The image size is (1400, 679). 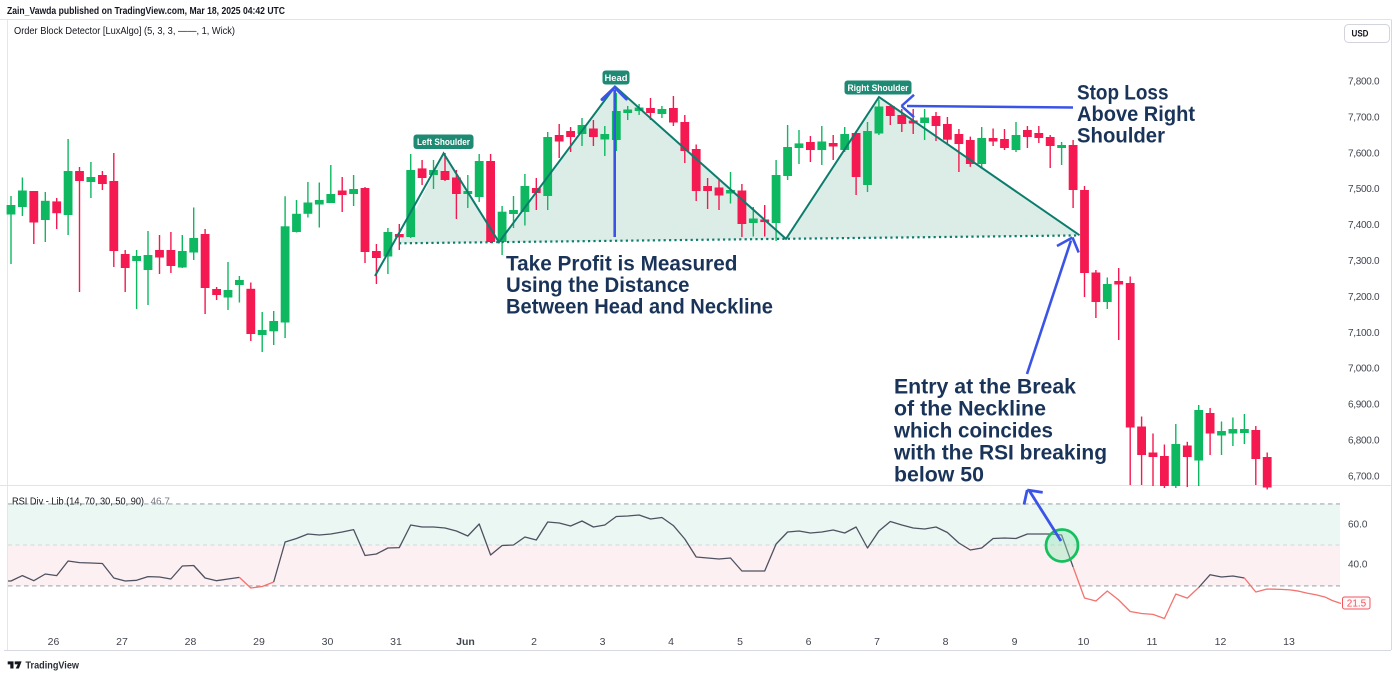 What do you see at coordinates (1364, 369) in the screenshot?
I see `svg-text: 7,000.0` at bounding box center [1364, 369].